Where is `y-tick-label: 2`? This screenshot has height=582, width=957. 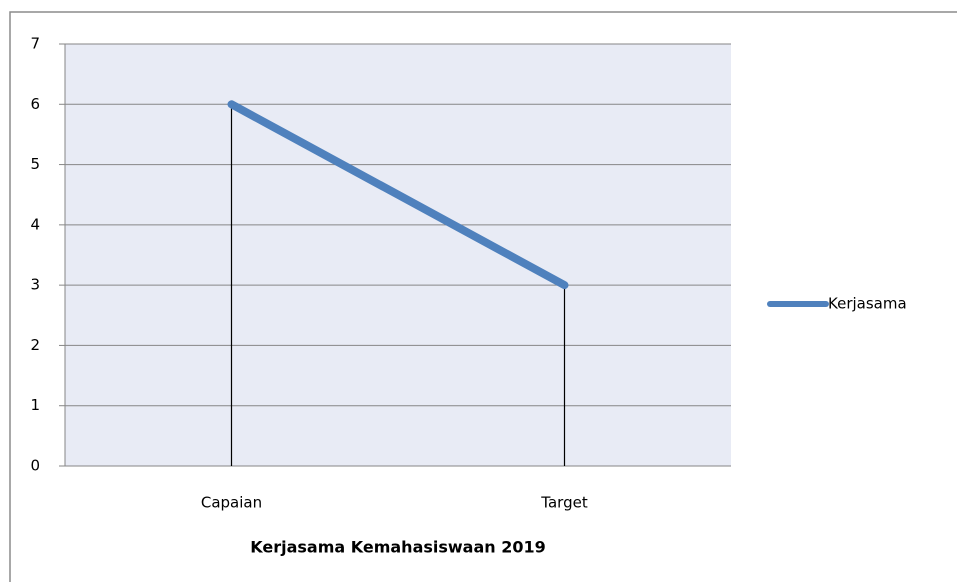
y-tick-label: 2 is located at coordinates (35, 345).